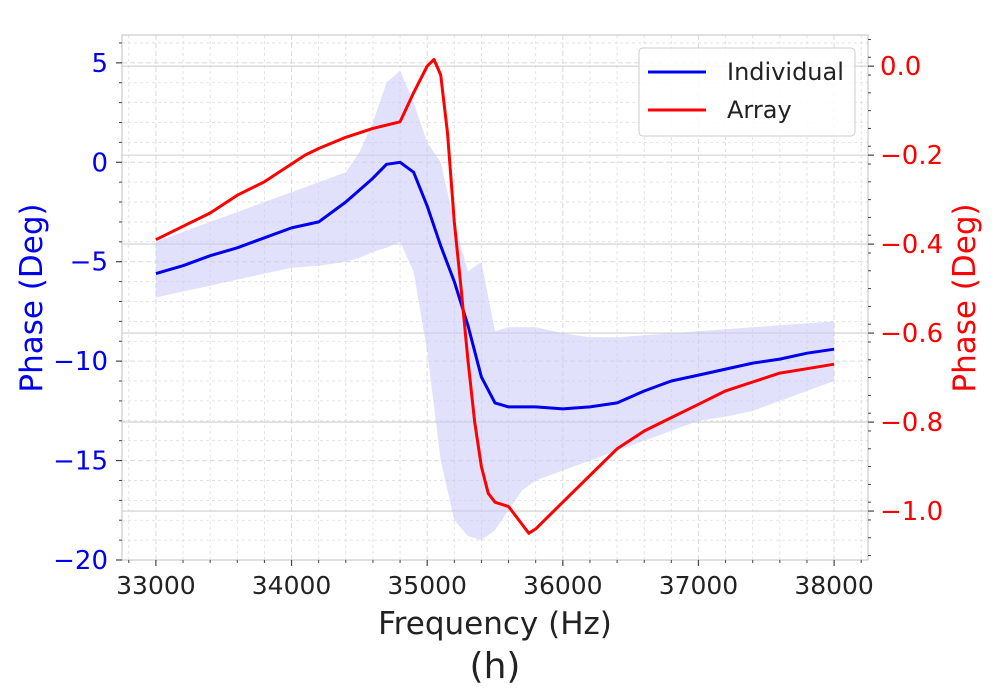  Describe the element at coordinates (89, 263) in the screenshot. I see `left-tick-label: −5` at that location.